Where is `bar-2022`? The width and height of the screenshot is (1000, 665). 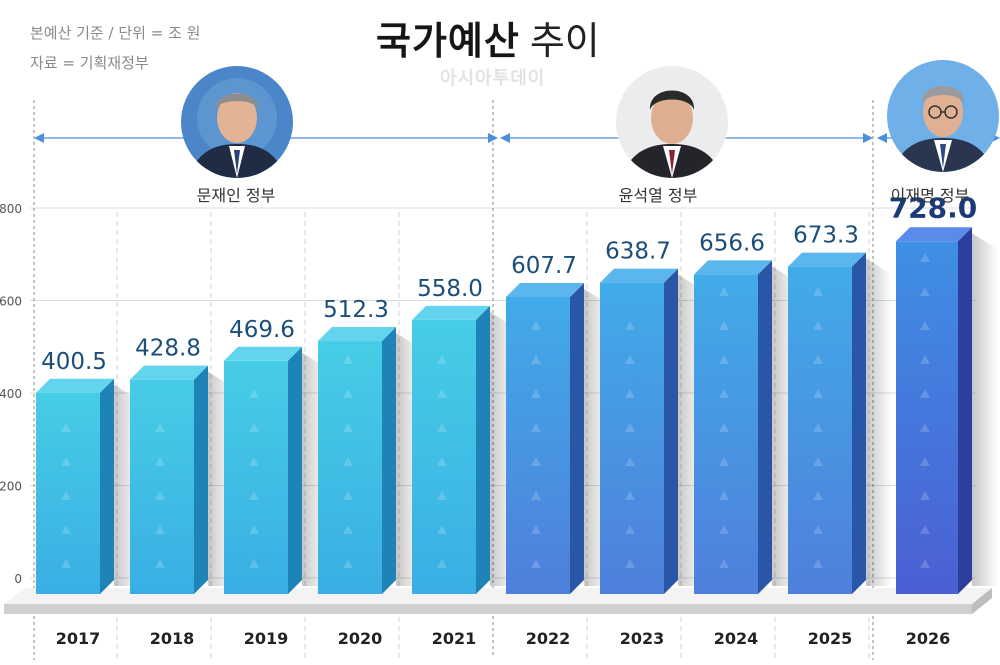 bar-2022 is located at coordinates (538, 445).